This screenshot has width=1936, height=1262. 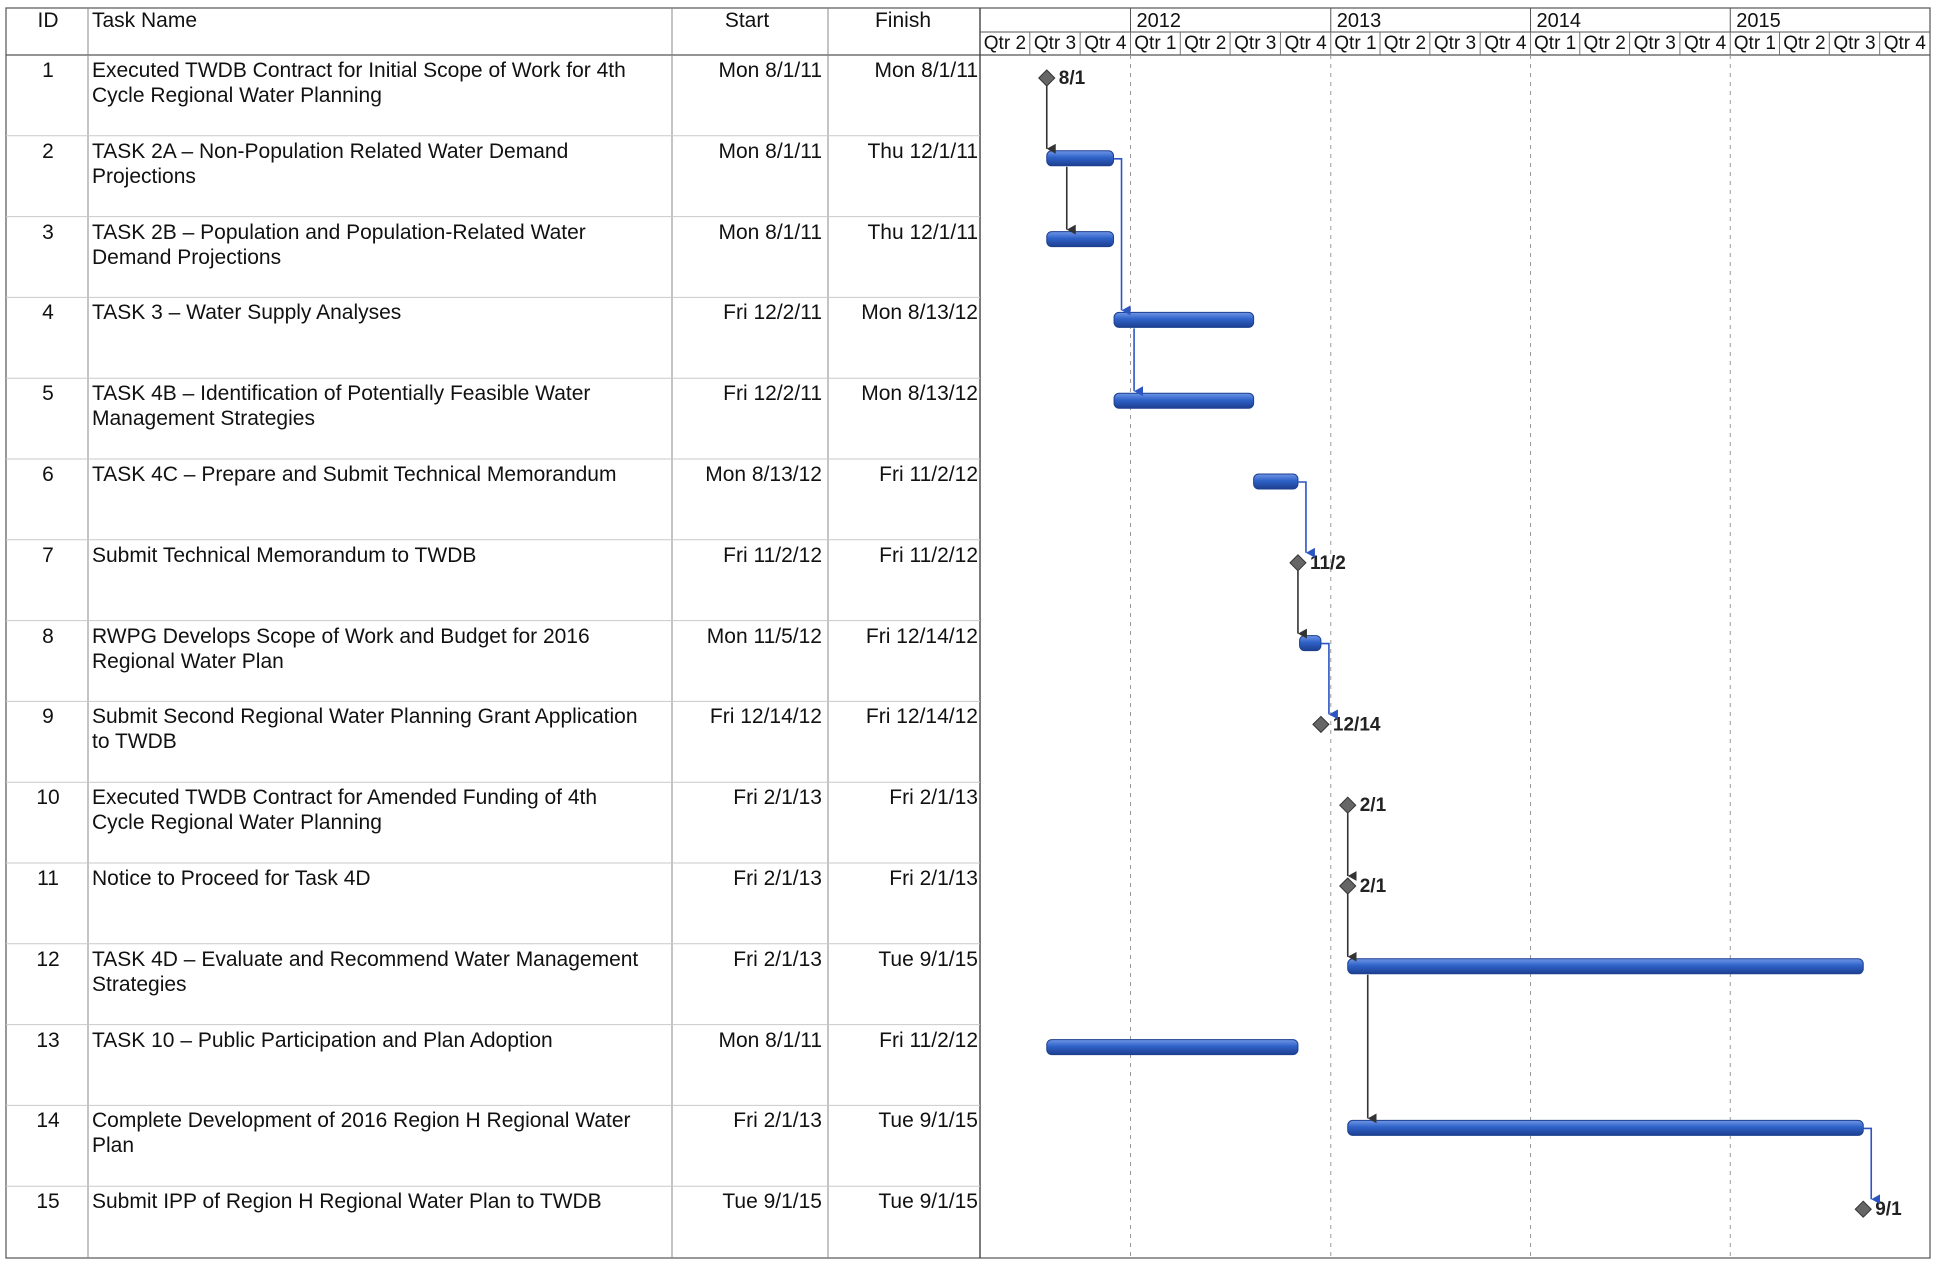 What do you see at coordinates (48, 151) in the screenshot?
I see `task-id: 2` at bounding box center [48, 151].